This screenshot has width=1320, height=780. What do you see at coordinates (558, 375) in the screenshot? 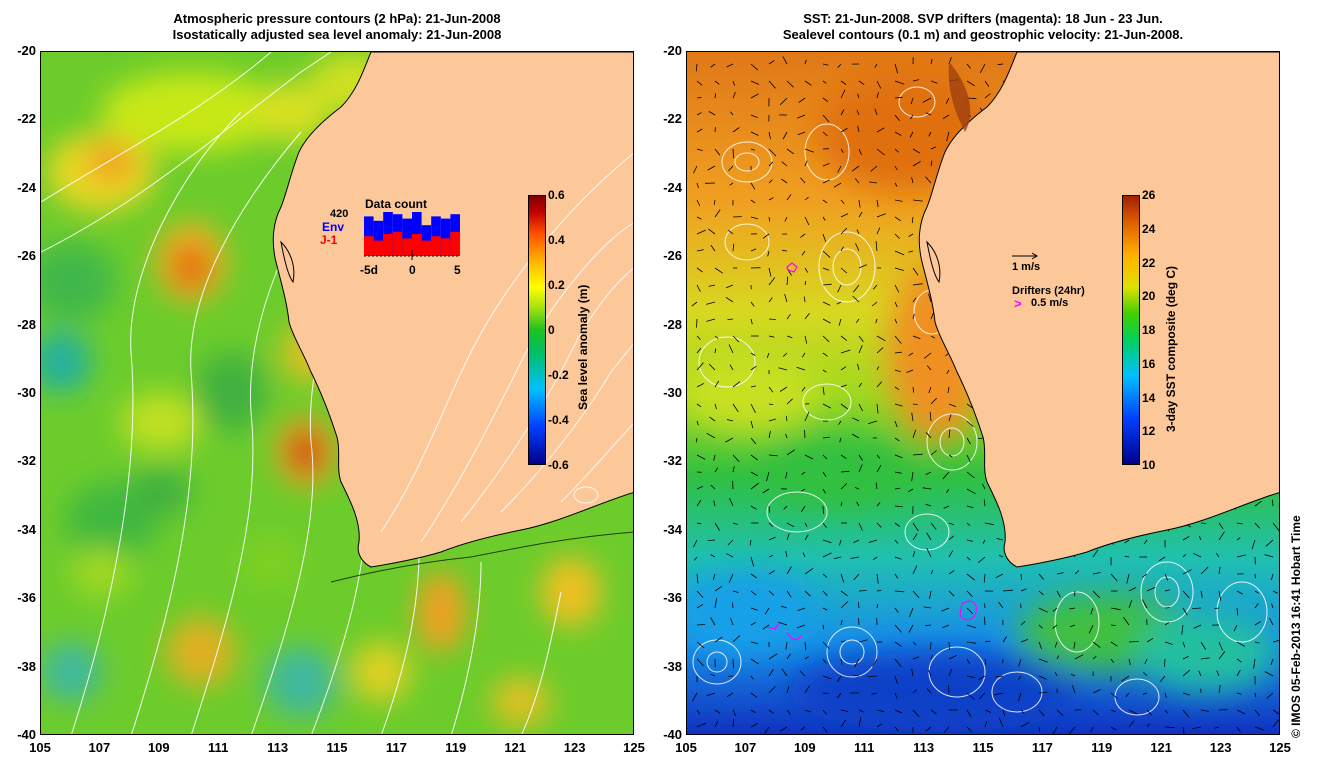
I see `sea-level-colorbar-tick: -0.2` at bounding box center [558, 375].